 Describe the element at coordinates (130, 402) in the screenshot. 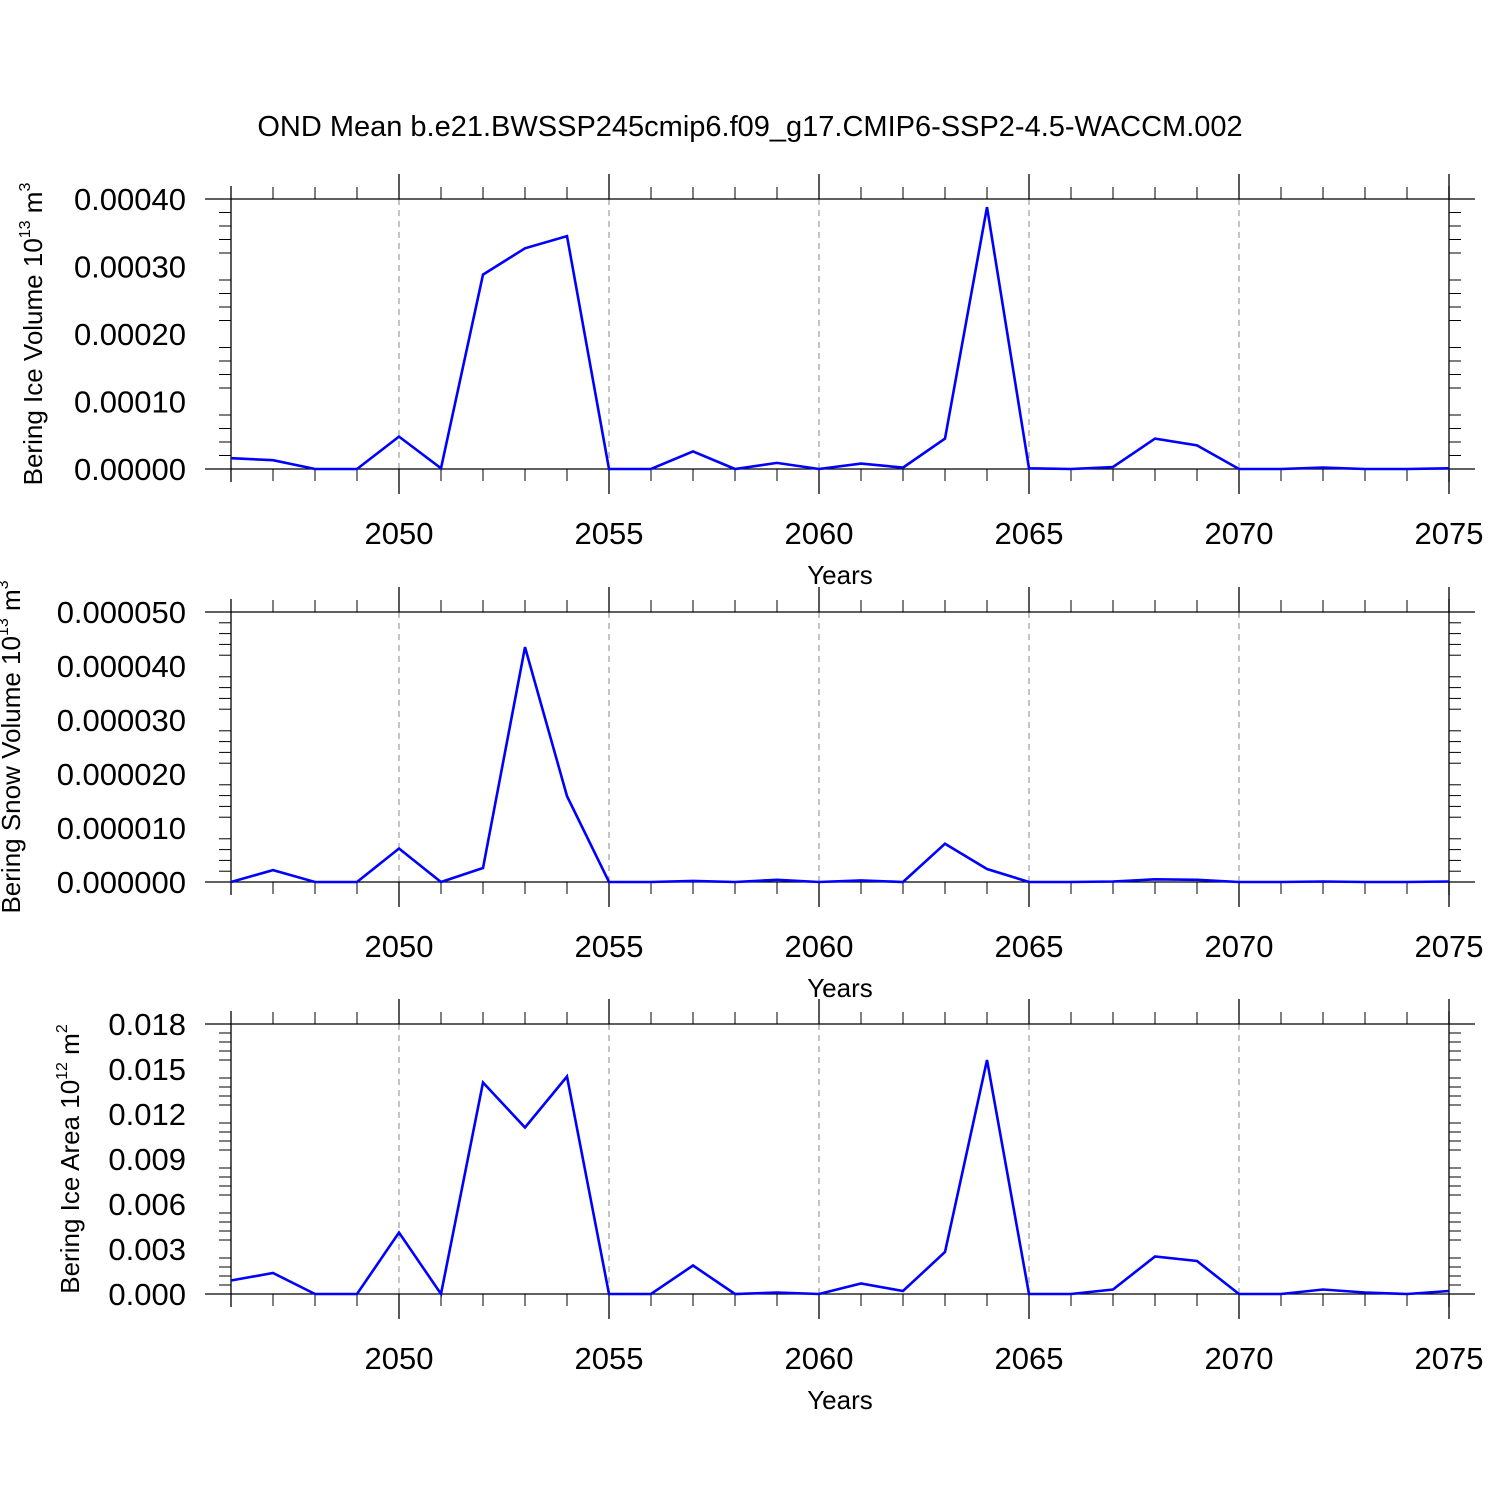

I see `y-tick-label: 0.00010` at that location.